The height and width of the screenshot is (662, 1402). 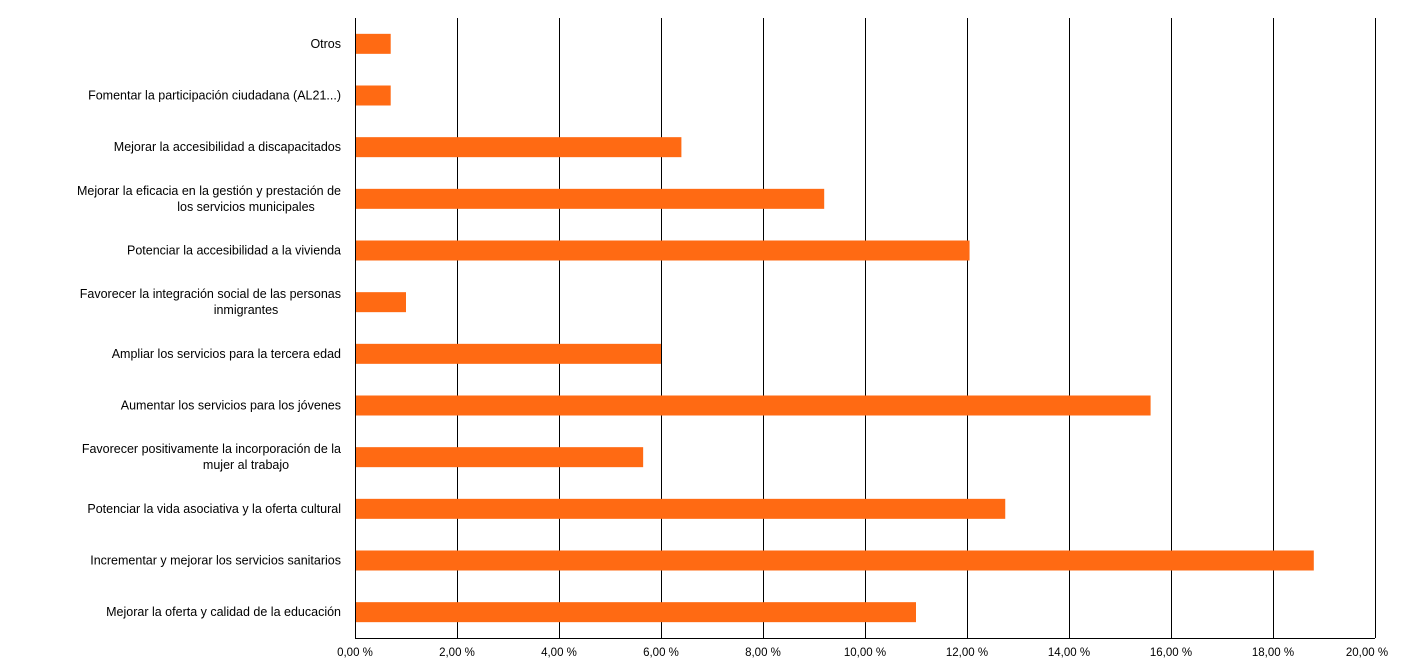 What do you see at coordinates (1273, 653) in the screenshot?
I see `x-tick-label-9: 18,00 %` at bounding box center [1273, 653].